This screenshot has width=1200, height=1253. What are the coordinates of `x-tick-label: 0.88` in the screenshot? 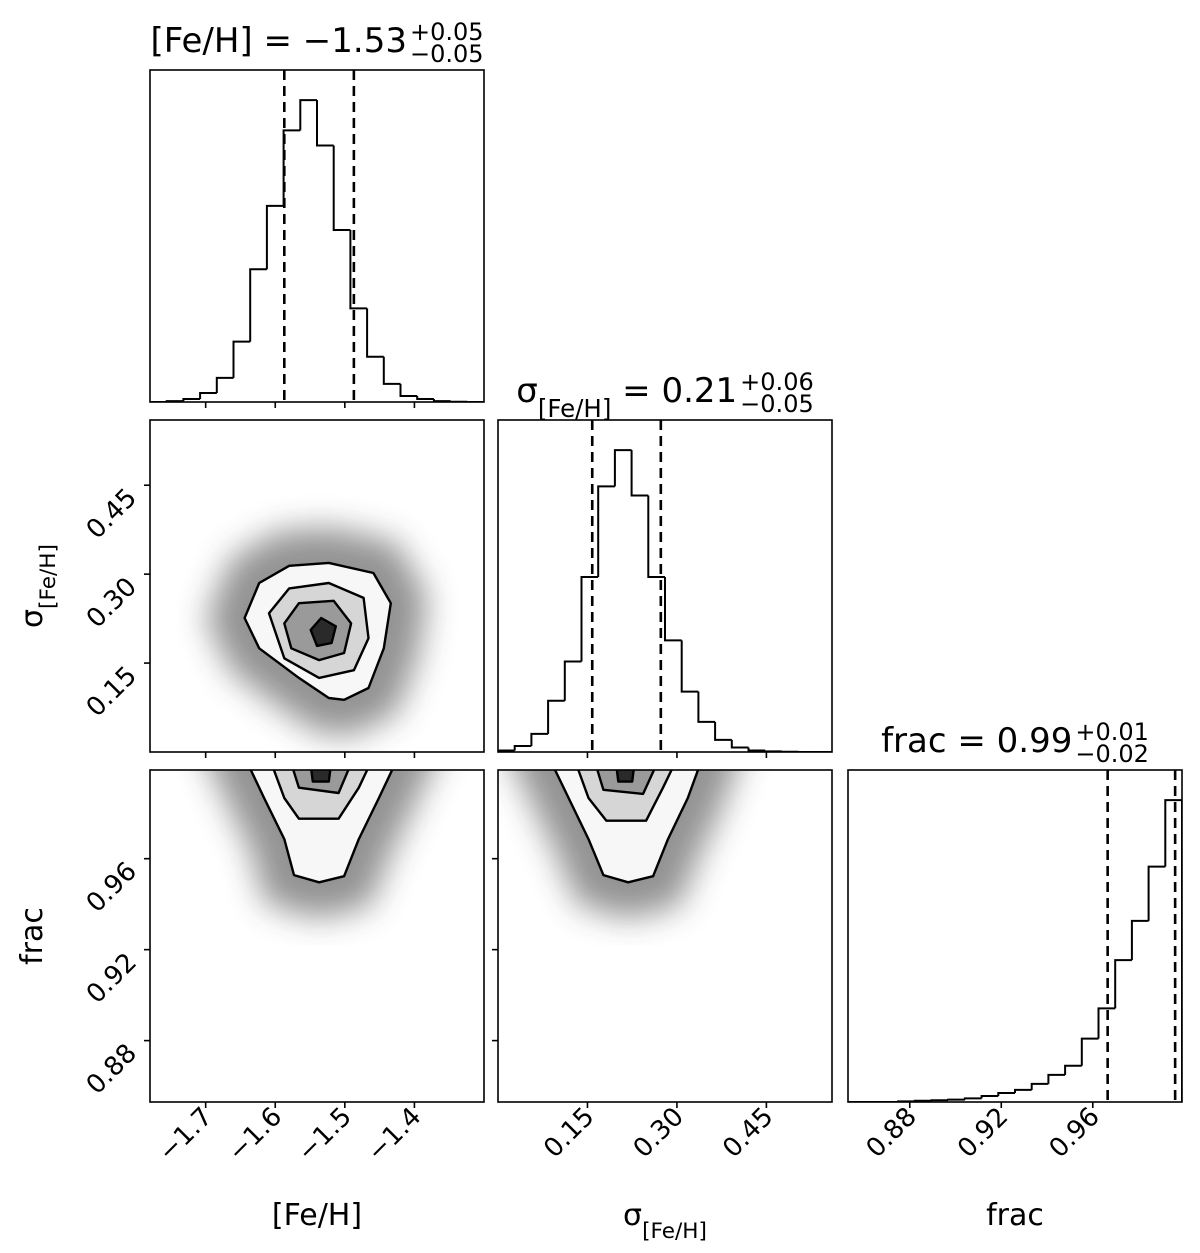 It's located at (892, 1133).